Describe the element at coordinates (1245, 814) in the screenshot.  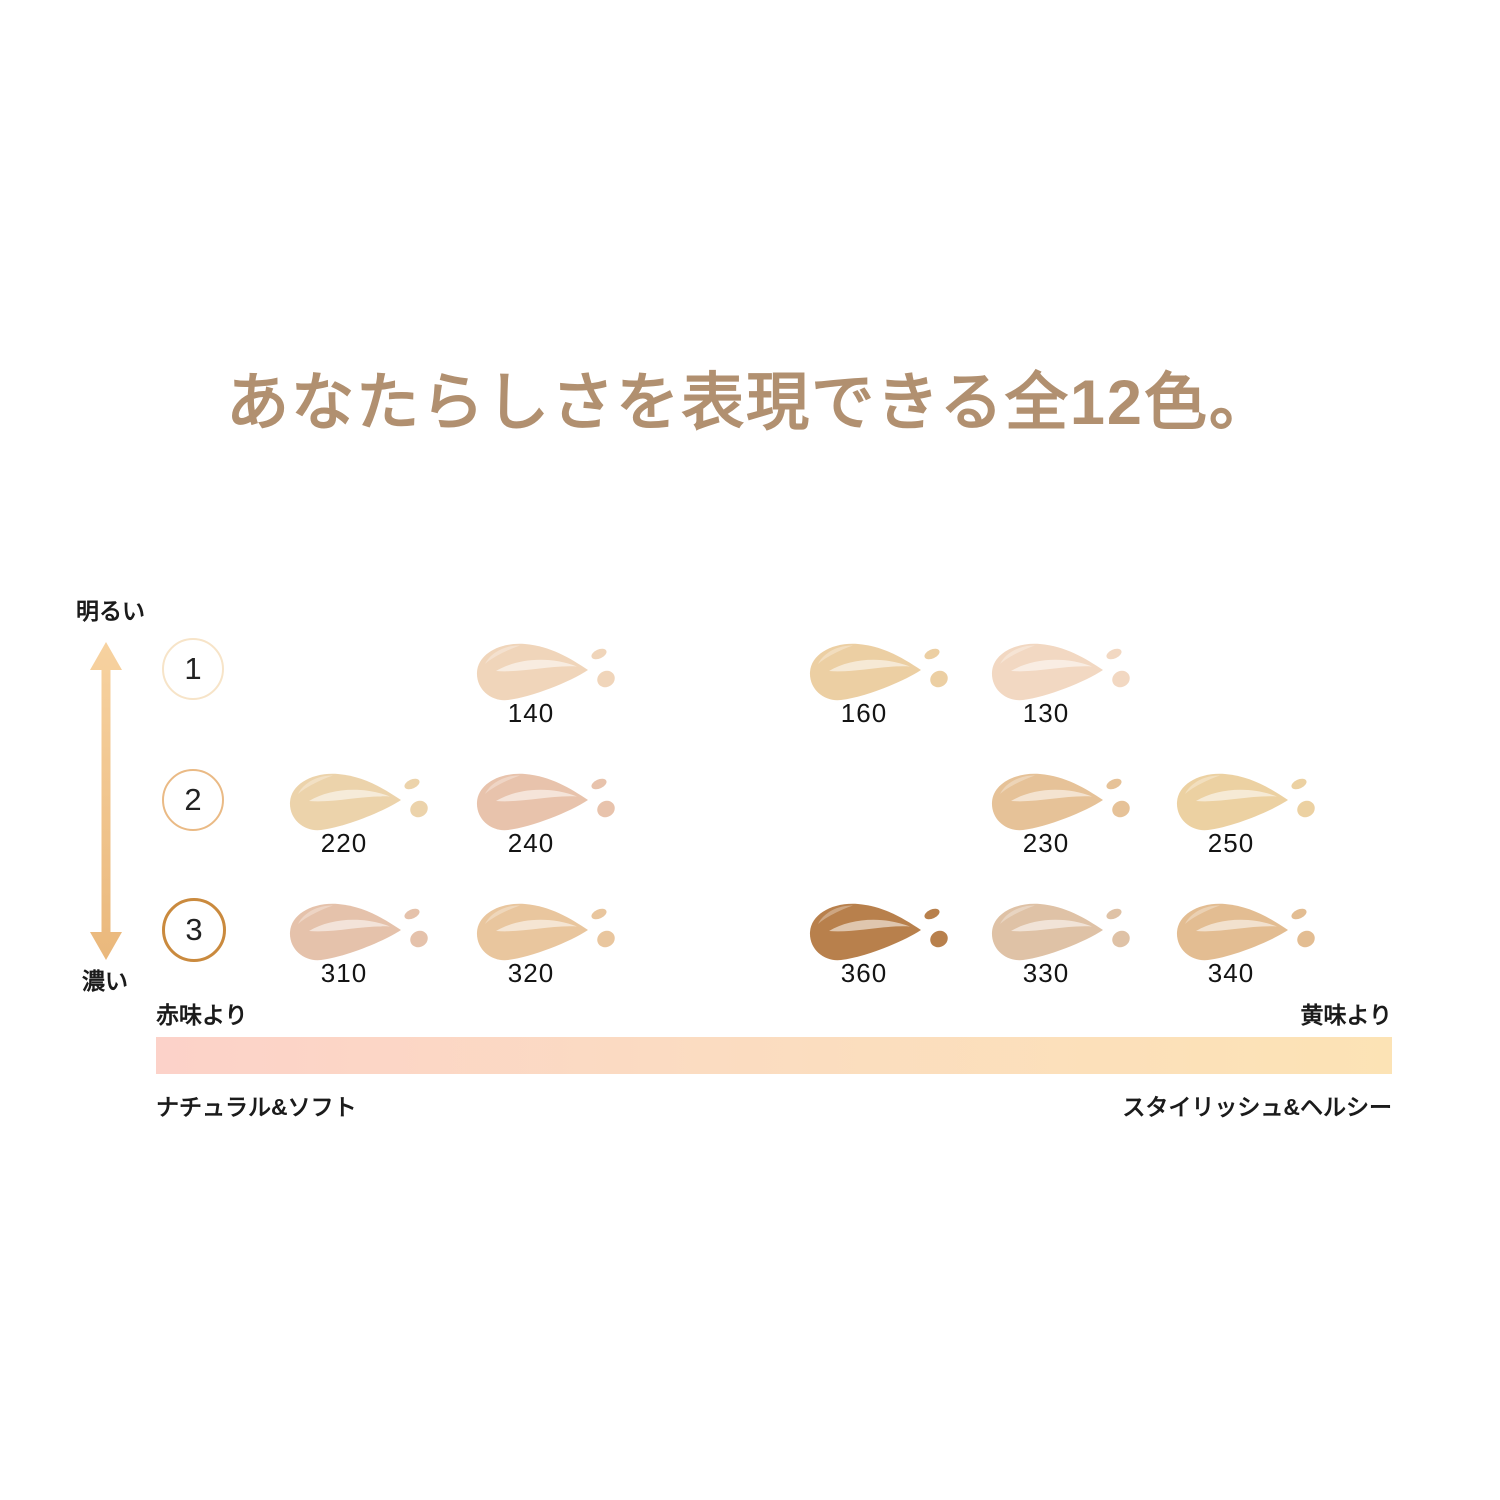
I see `shade-swatch-250: 250` at that location.